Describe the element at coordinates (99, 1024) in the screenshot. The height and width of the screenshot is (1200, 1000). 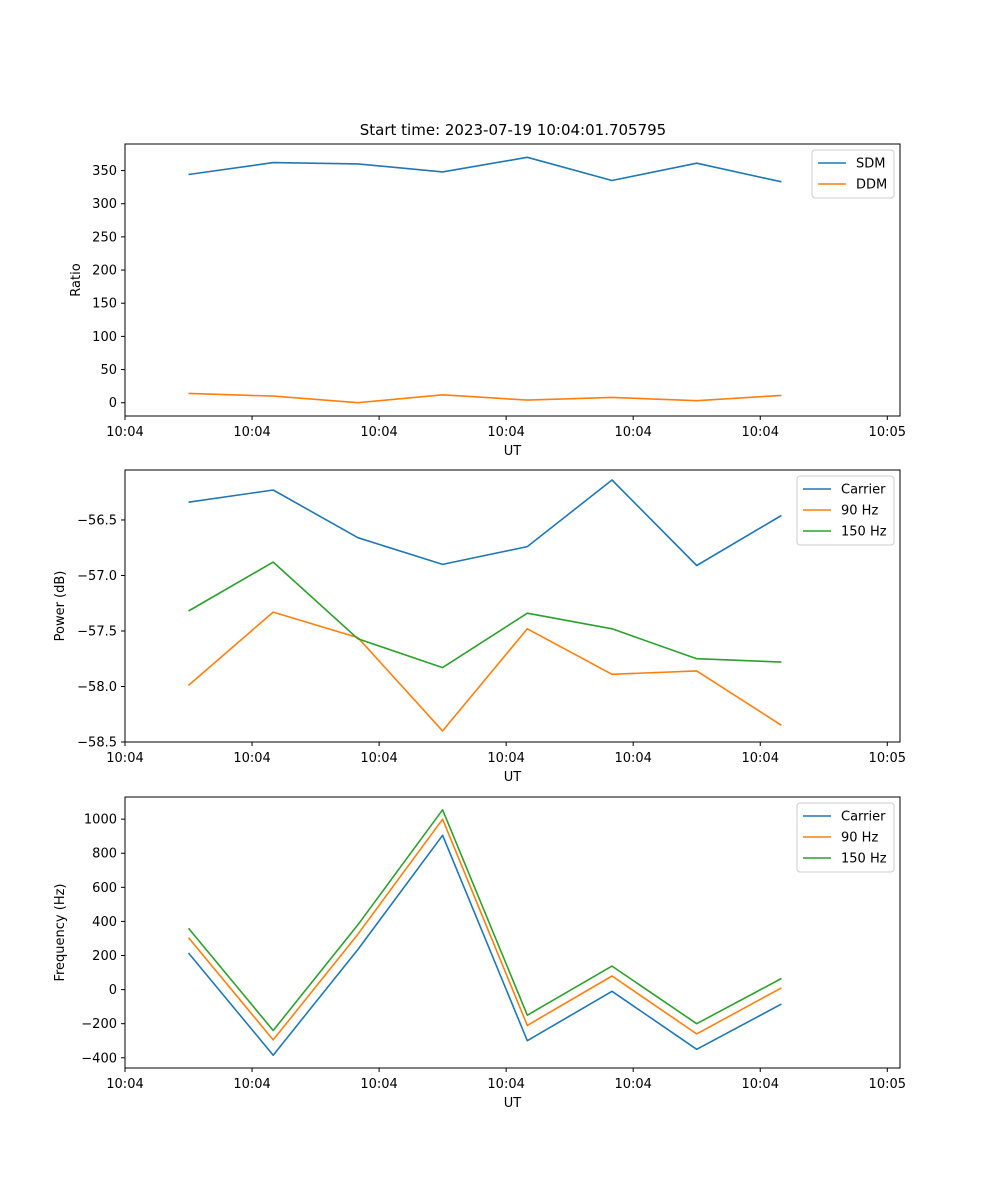
I see `y-tick-label: −200` at that location.